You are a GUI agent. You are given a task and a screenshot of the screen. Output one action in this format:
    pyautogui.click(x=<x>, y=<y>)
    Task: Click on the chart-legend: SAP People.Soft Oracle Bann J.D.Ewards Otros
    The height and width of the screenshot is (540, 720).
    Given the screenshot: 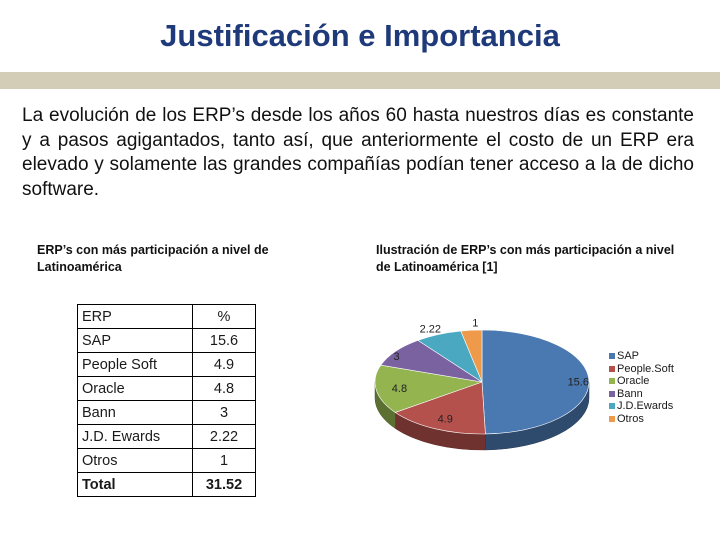 What is the action you would take?
    pyautogui.click(x=641, y=387)
    